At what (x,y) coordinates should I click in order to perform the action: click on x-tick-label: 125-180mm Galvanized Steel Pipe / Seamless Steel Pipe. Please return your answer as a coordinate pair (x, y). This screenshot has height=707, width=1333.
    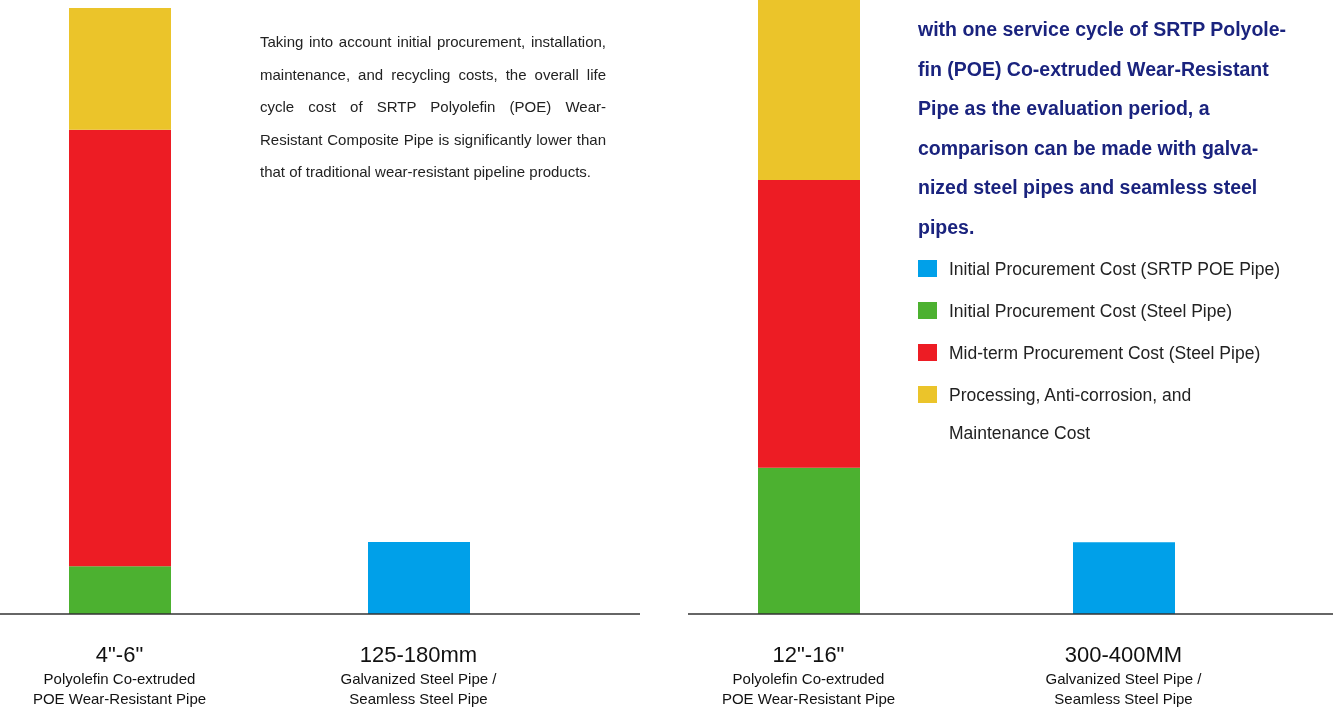
    Looking at the image, I should click on (419, 674).